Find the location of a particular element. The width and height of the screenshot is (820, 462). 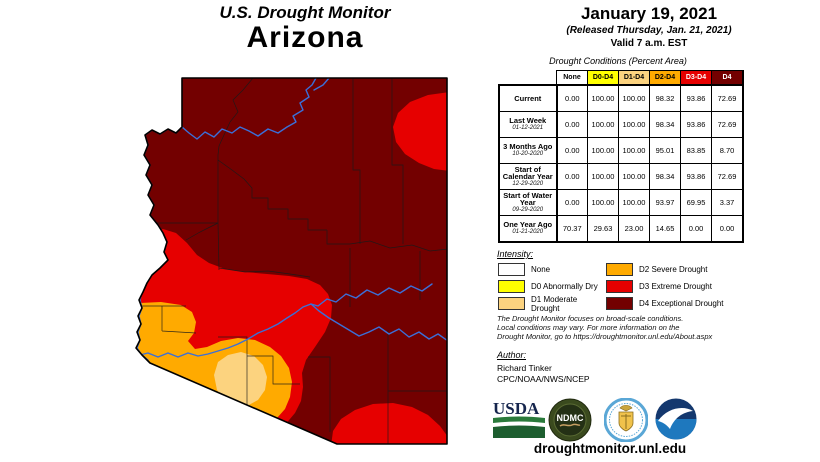

valid-time: Valid 7 a.m. EST is located at coordinates (649, 43).